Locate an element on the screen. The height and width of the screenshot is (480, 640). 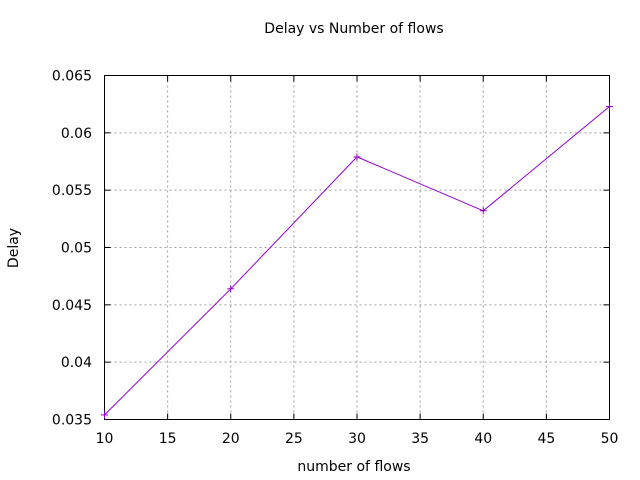
y-tick-label: 0.065 is located at coordinates (72, 77).